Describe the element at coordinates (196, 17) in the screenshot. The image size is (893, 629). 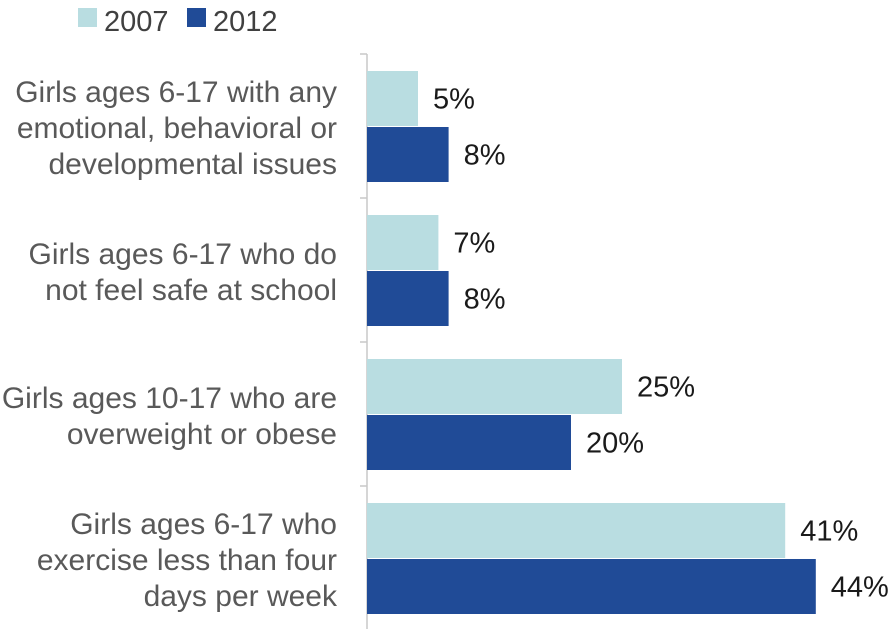
I see `legend-swatch-2012` at that location.